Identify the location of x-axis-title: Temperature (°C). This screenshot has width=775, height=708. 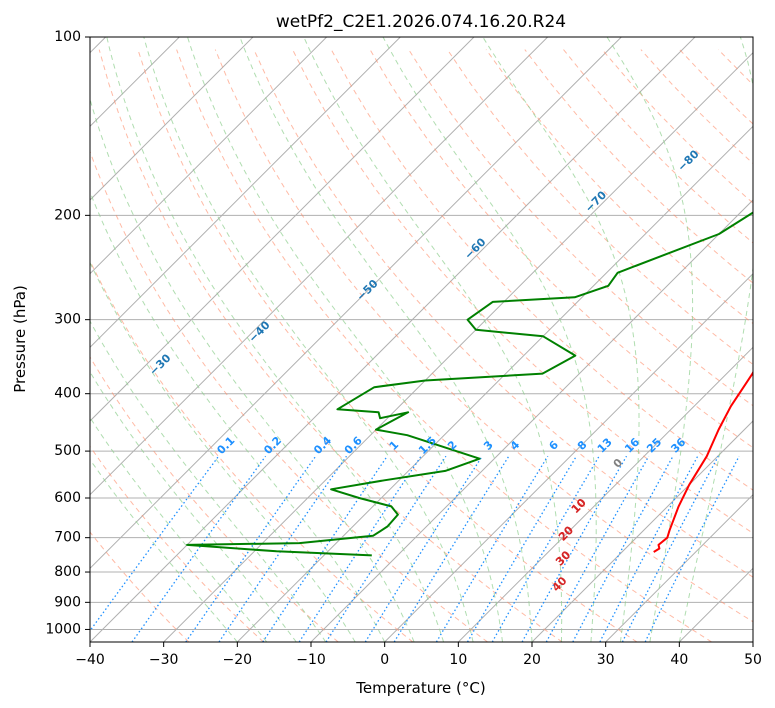
(420, 688).